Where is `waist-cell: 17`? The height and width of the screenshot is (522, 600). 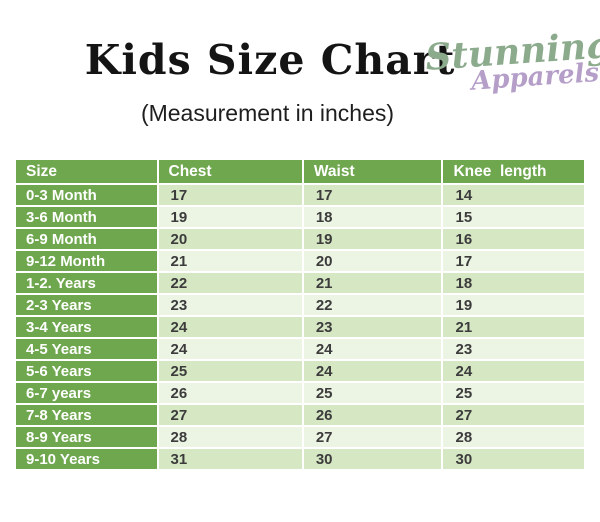
waist-cell: 17 is located at coordinates (372, 195).